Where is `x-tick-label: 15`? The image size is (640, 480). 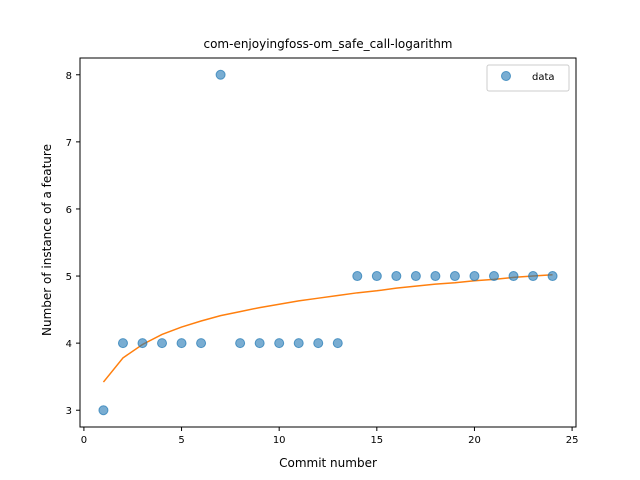
x-tick-label: 15 is located at coordinates (376, 440).